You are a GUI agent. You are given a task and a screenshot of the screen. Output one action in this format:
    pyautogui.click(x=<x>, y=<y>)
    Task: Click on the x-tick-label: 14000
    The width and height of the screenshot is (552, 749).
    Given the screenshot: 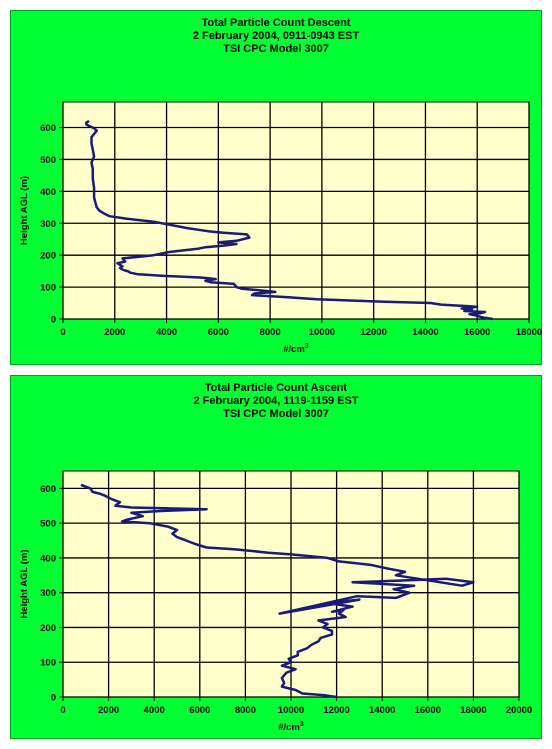 What is the action you would take?
    pyautogui.click(x=382, y=710)
    